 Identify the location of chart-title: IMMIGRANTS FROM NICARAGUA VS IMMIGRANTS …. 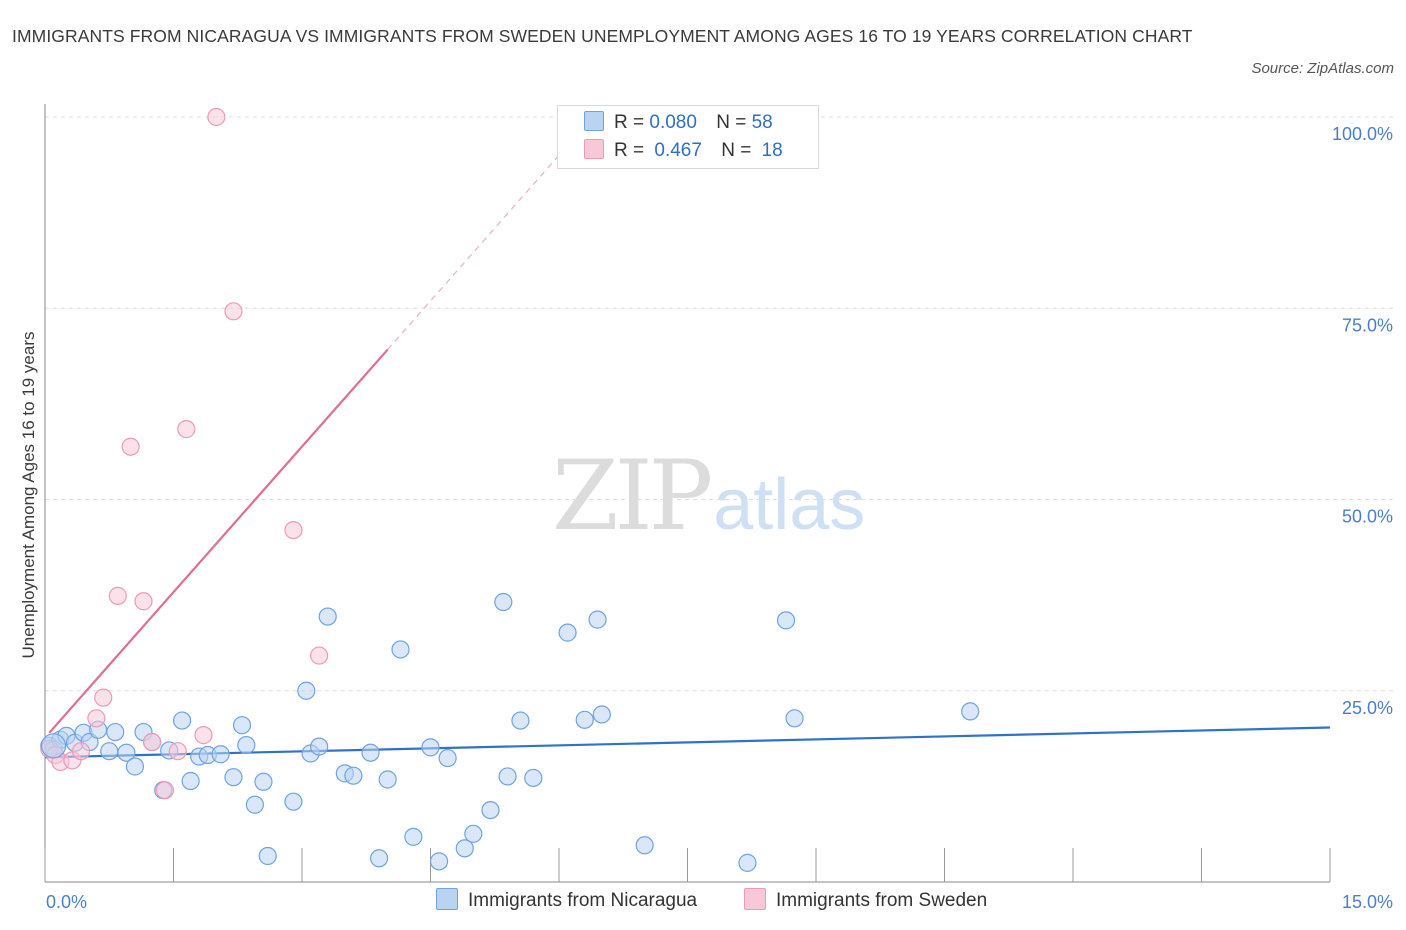
(602, 36).